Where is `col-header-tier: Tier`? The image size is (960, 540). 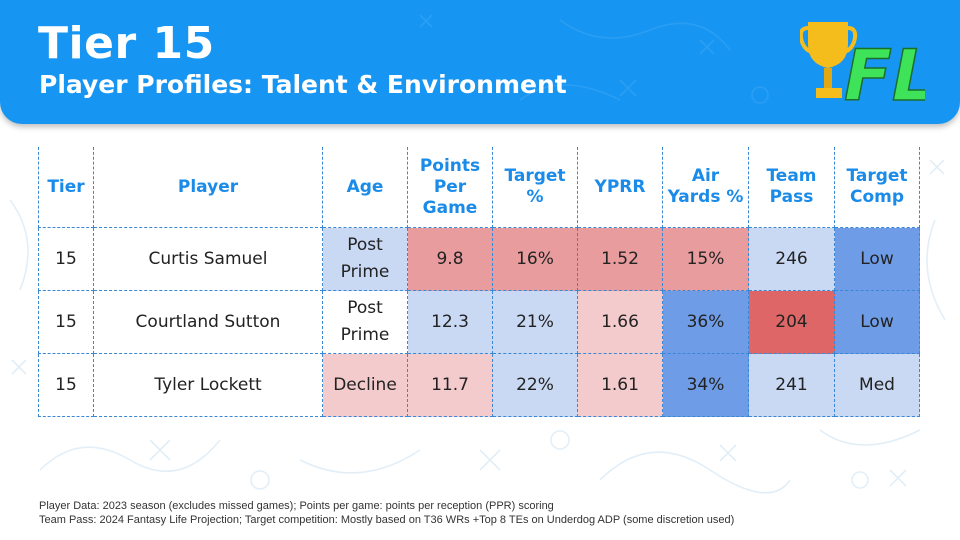
col-header-tier: Tier is located at coordinates (66, 187).